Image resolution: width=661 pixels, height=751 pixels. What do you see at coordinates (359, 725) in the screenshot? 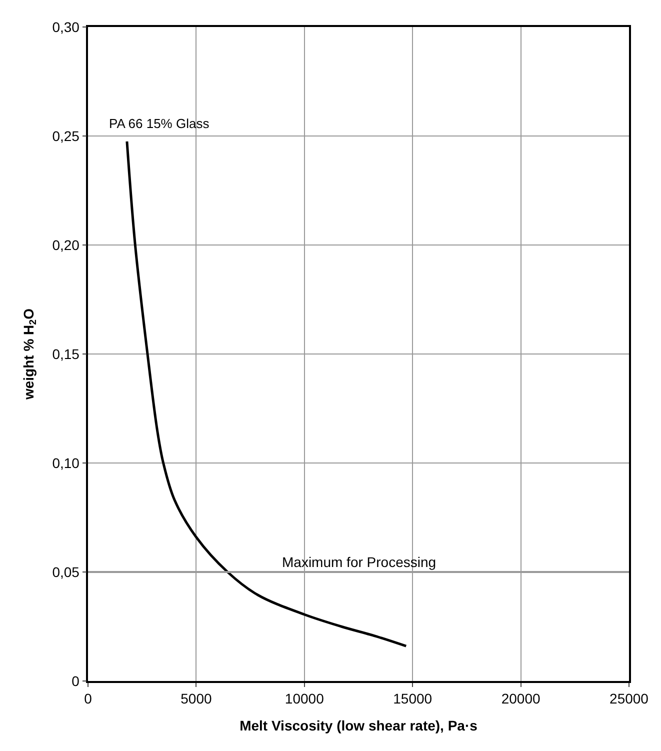
I see `x-axis-title: Melt Viscosity (low shear rate), Pa·s` at bounding box center [359, 725].